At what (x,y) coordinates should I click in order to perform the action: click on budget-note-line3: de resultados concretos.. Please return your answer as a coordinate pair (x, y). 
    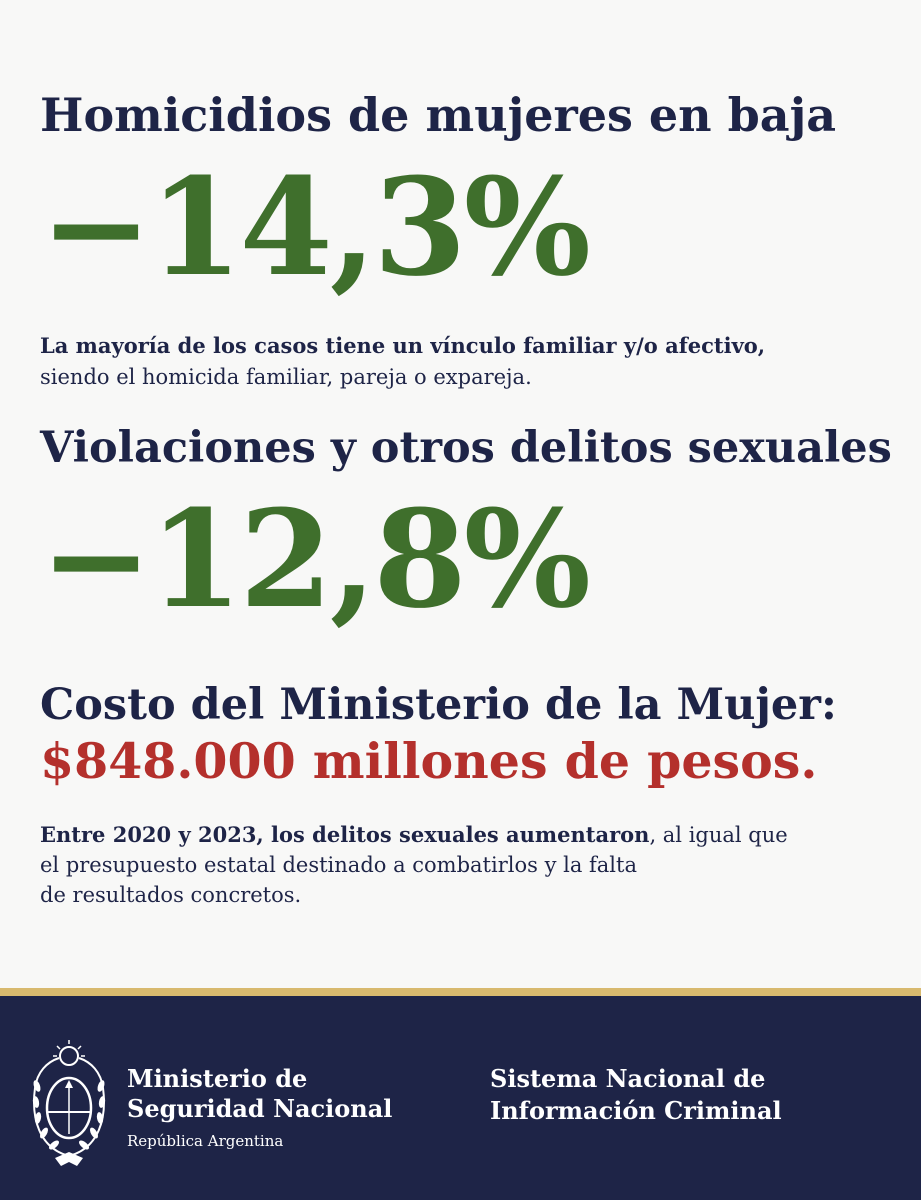
    Looking at the image, I should click on (171, 895).